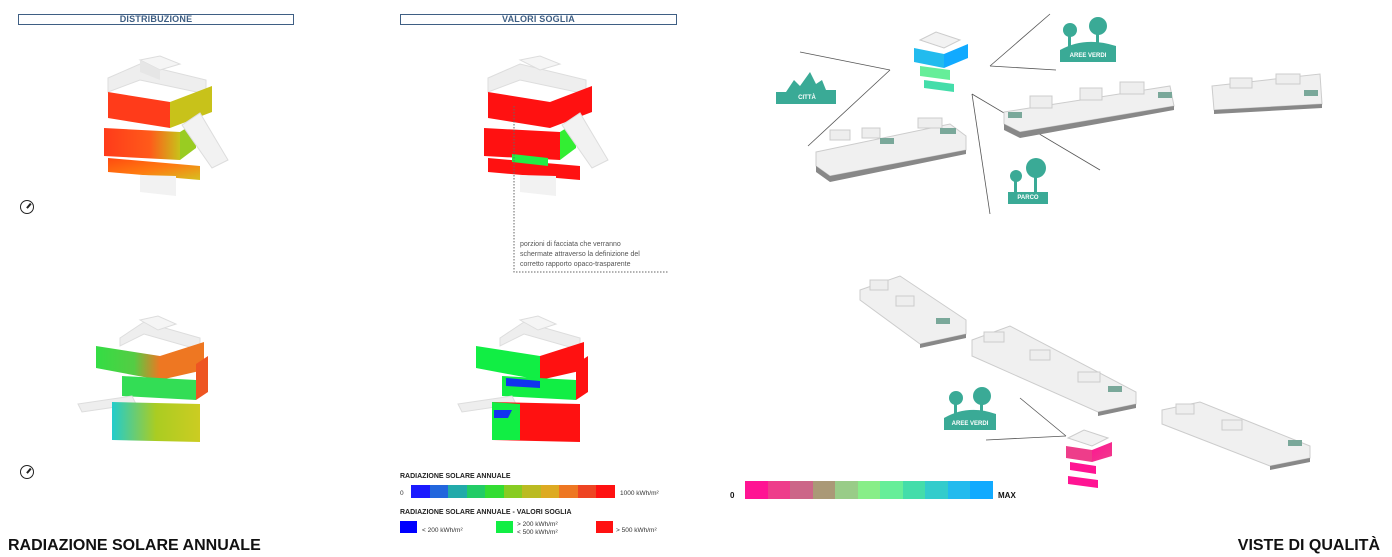 The width and height of the screenshot is (1392, 557). What do you see at coordinates (941, 61) in the screenshot?
I see `quality-building-top-center` at bounding box center [941, 61].